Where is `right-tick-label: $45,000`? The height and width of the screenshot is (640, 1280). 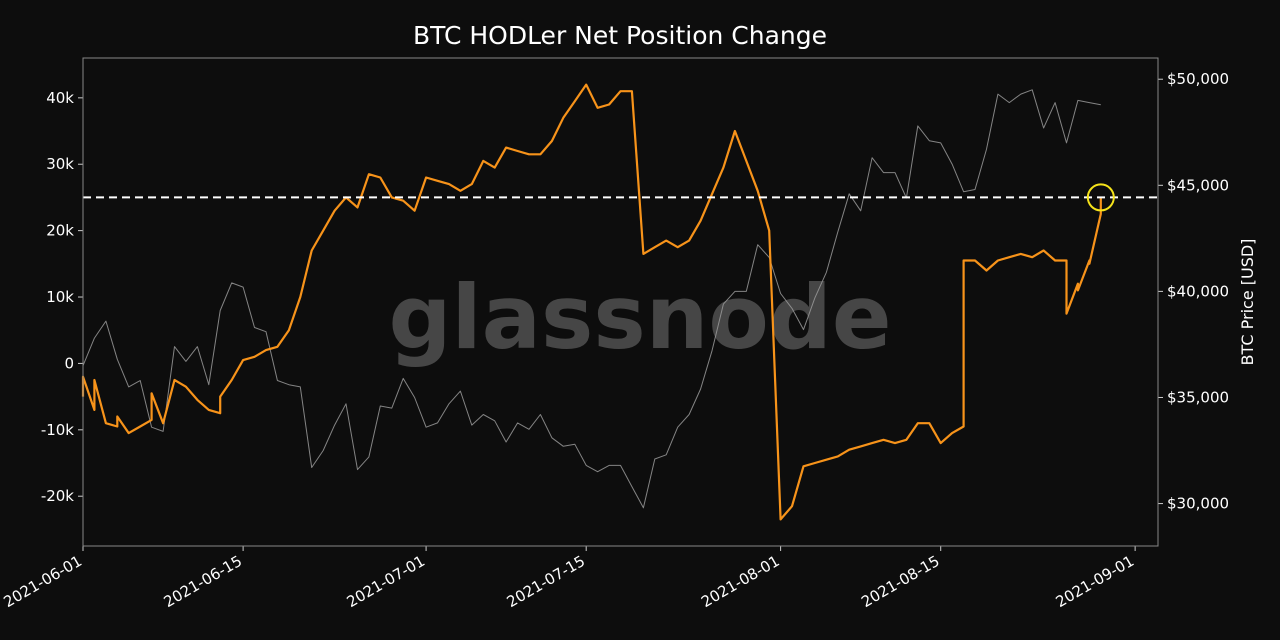 right-tick-label: $45,000 is located at coordinates (1198, 185).